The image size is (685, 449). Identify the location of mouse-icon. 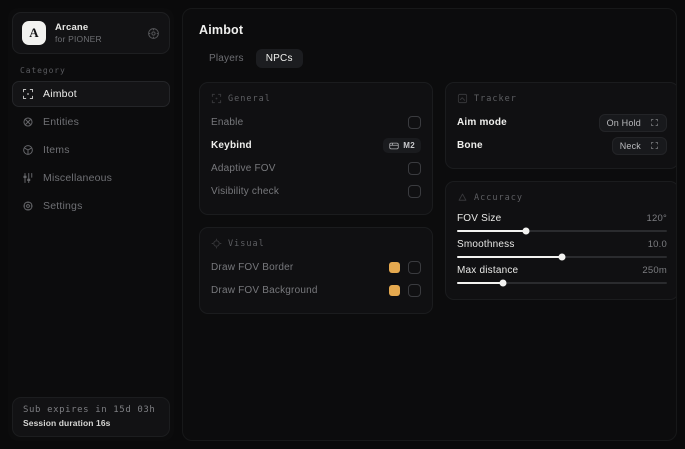
(394, 145).